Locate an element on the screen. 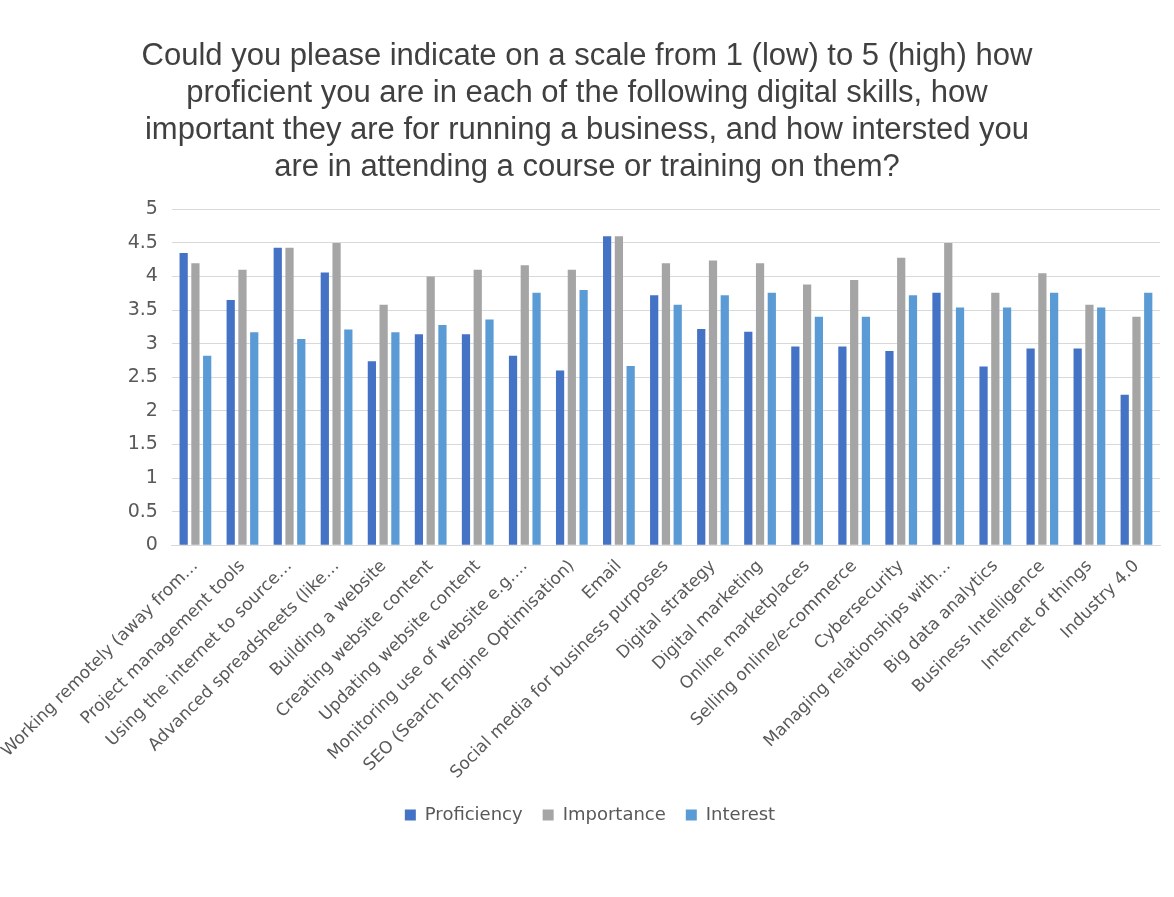 Image resolution: width=1174 pixels, height=897 pixels. y-tick-label: 1.5 is located at coordinates (142, 442).